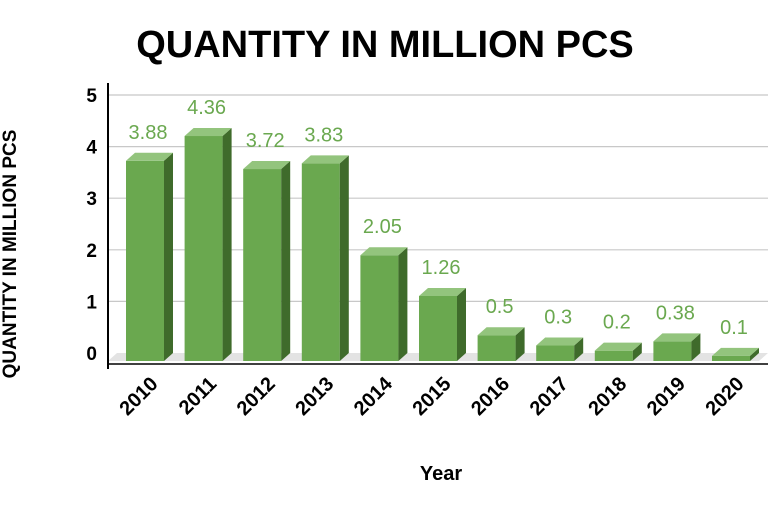  I want to click on x-tick-label: 2012, so click(256, 396).